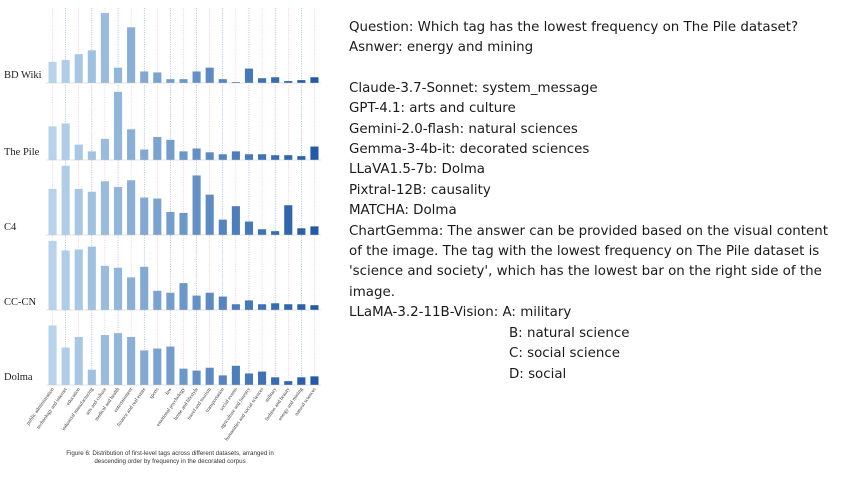 This screenshot has width=842, height=488. I want to click on model-response: MATCHA: Dolma, so click(403, 211).